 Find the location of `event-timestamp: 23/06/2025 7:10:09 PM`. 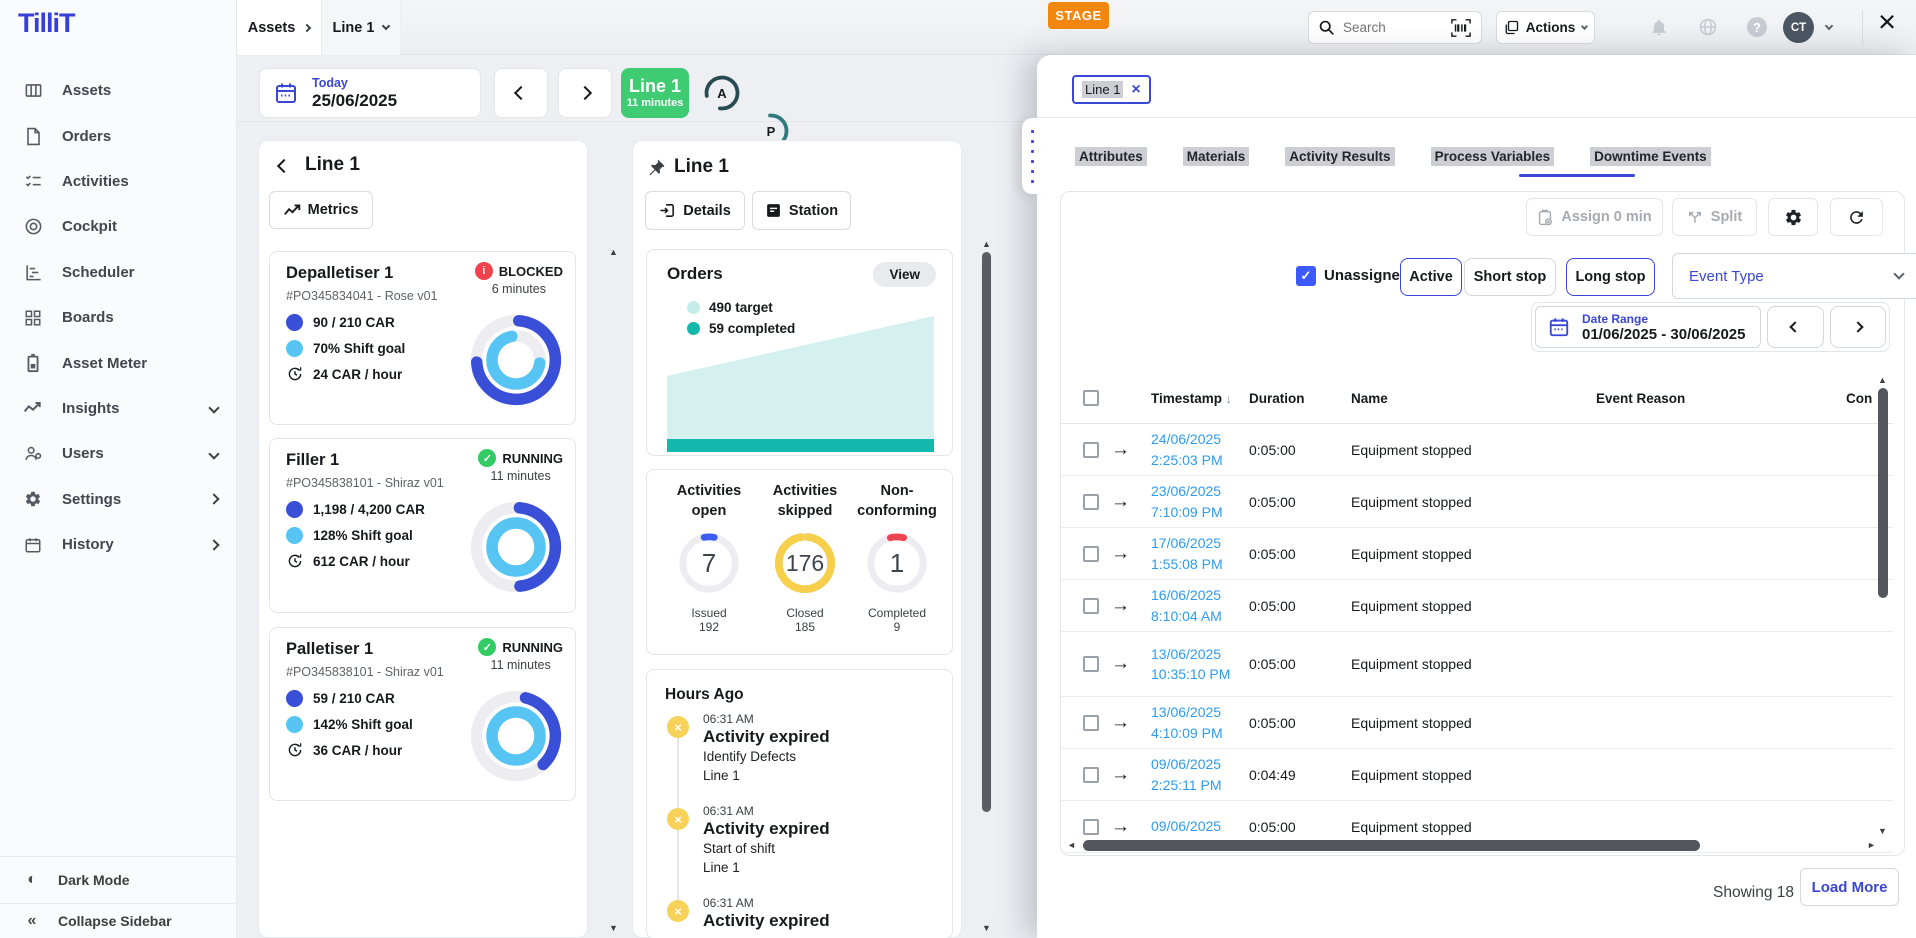

event-timestamp: 23/06/2025 7:10:09 PM is located at coordinates (1187, 501).